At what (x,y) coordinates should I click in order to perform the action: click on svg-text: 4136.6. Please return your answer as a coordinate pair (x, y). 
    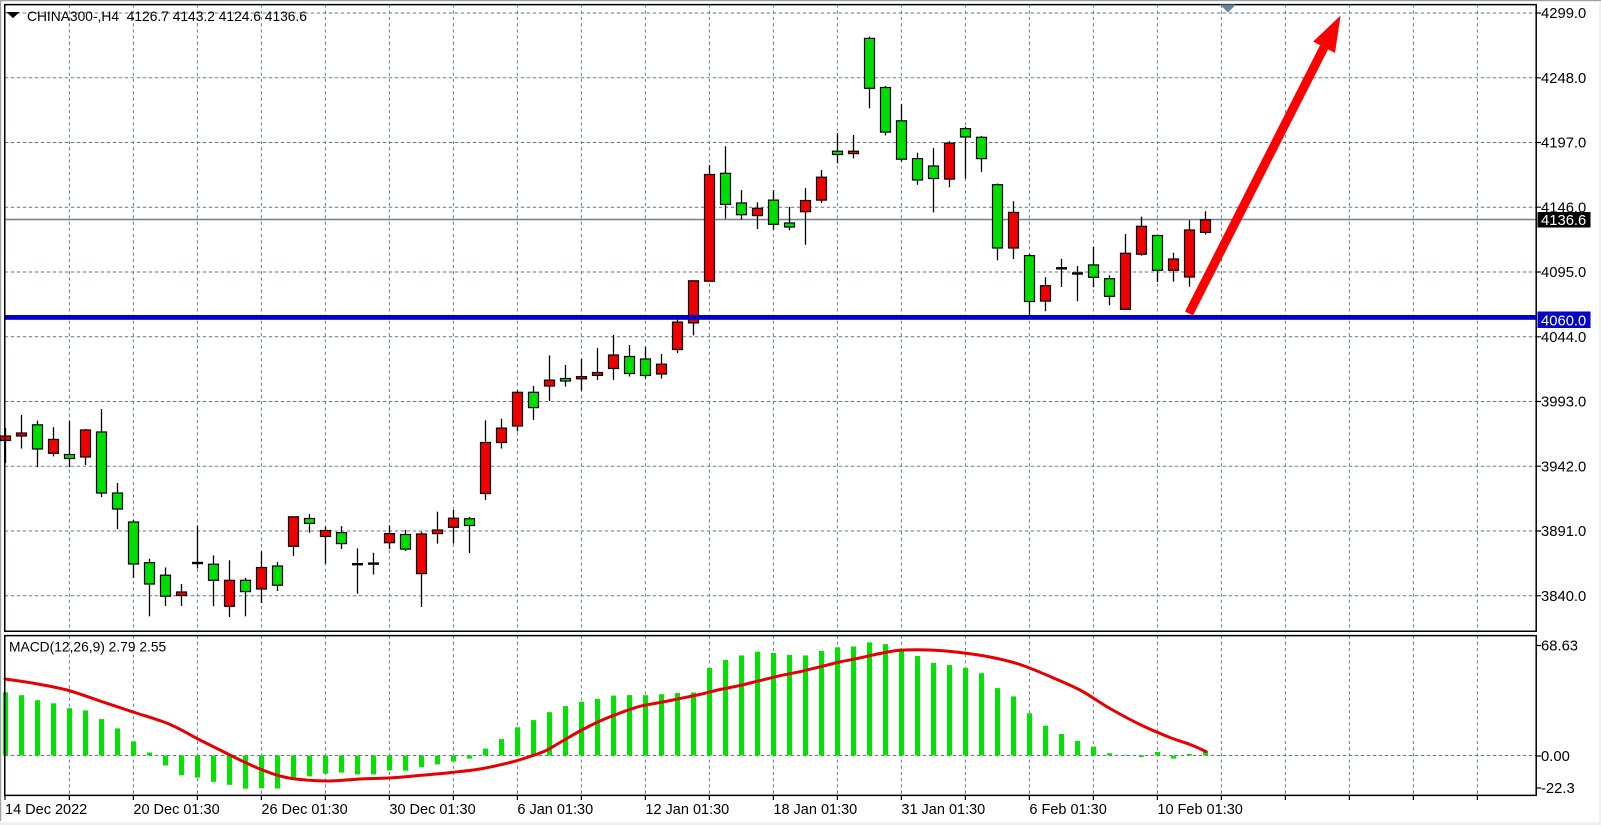
    Looking at the image, I should click on (1563, 221).